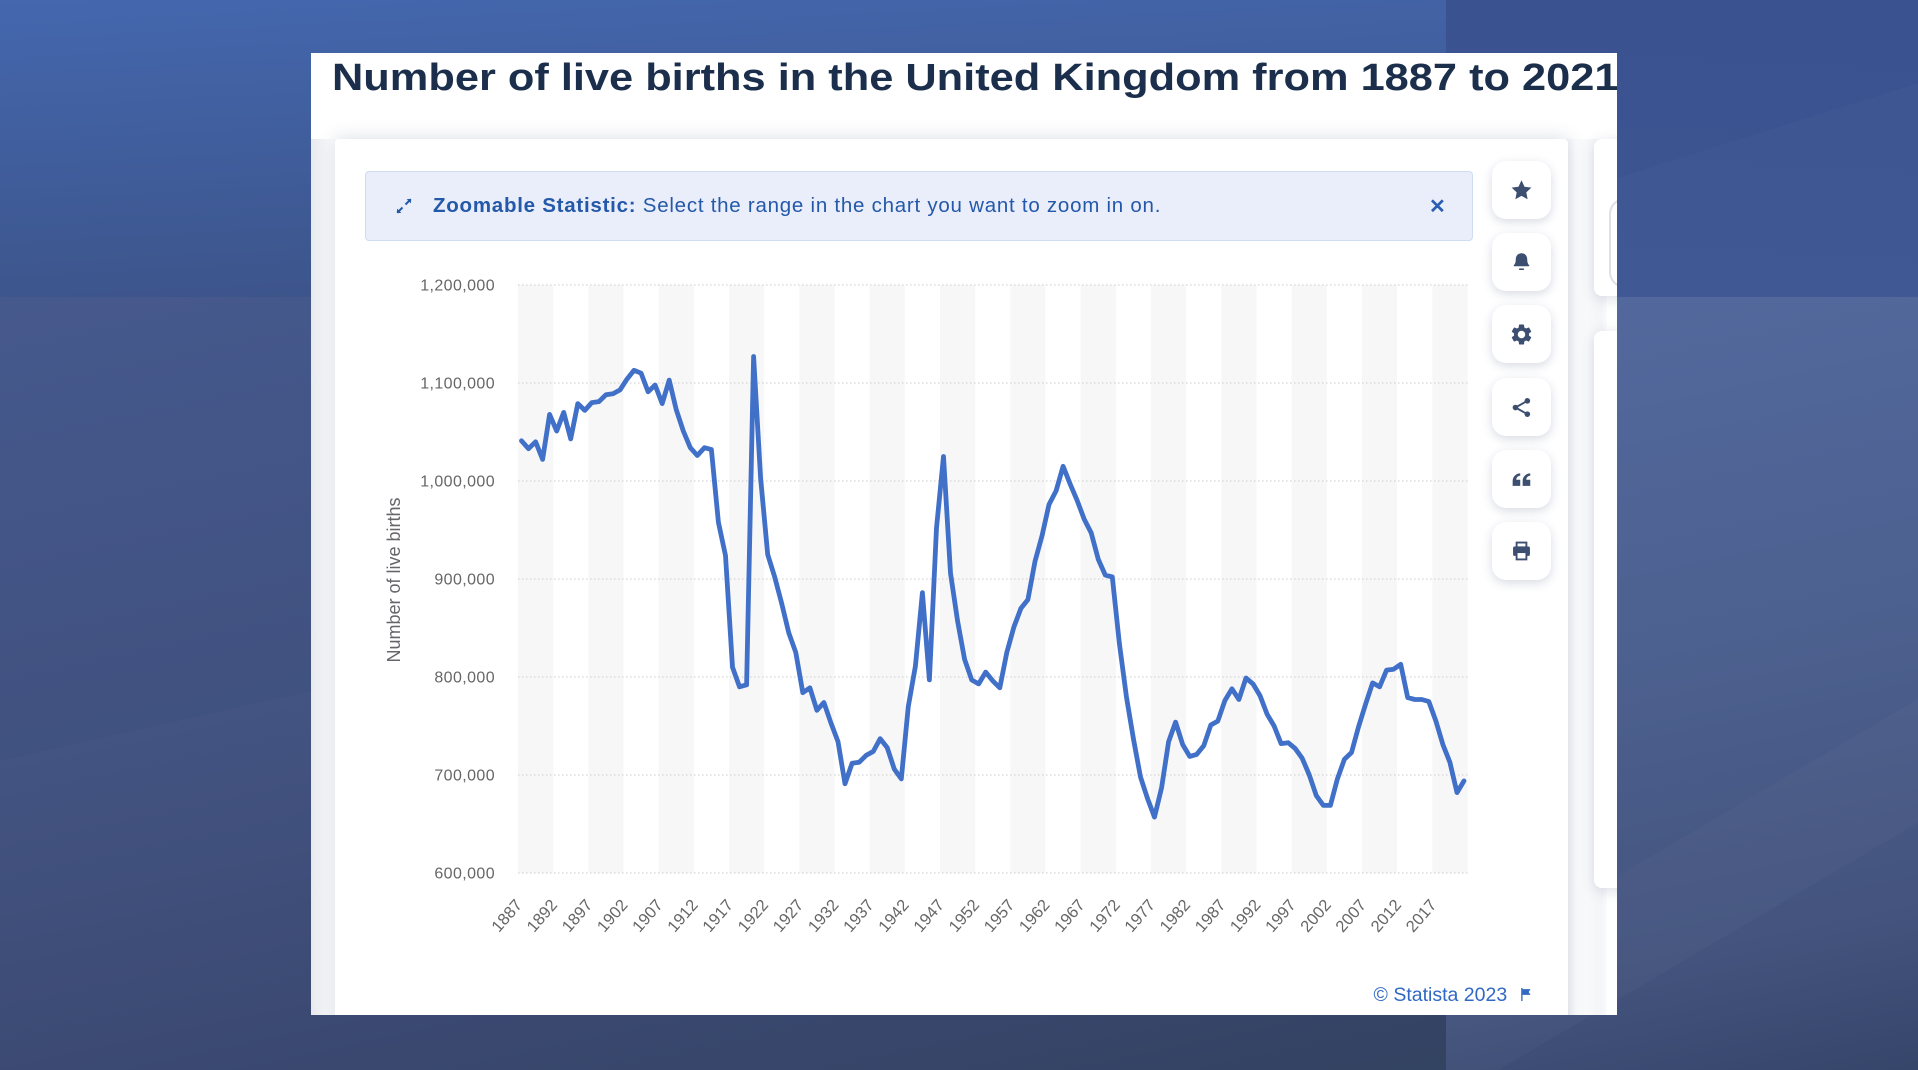 This screenshot has width=1918, height=1070. I want to click on svg-text: 1957, so click(1000, 916).